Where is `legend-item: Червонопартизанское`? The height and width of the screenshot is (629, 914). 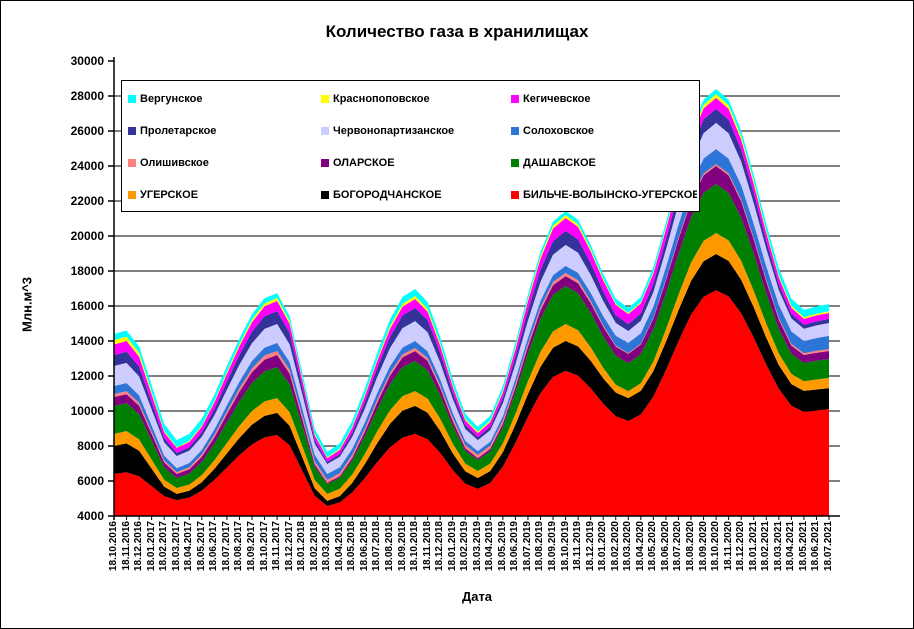
legend-item: Червонопартизанское is located at coordinates (416, 131).